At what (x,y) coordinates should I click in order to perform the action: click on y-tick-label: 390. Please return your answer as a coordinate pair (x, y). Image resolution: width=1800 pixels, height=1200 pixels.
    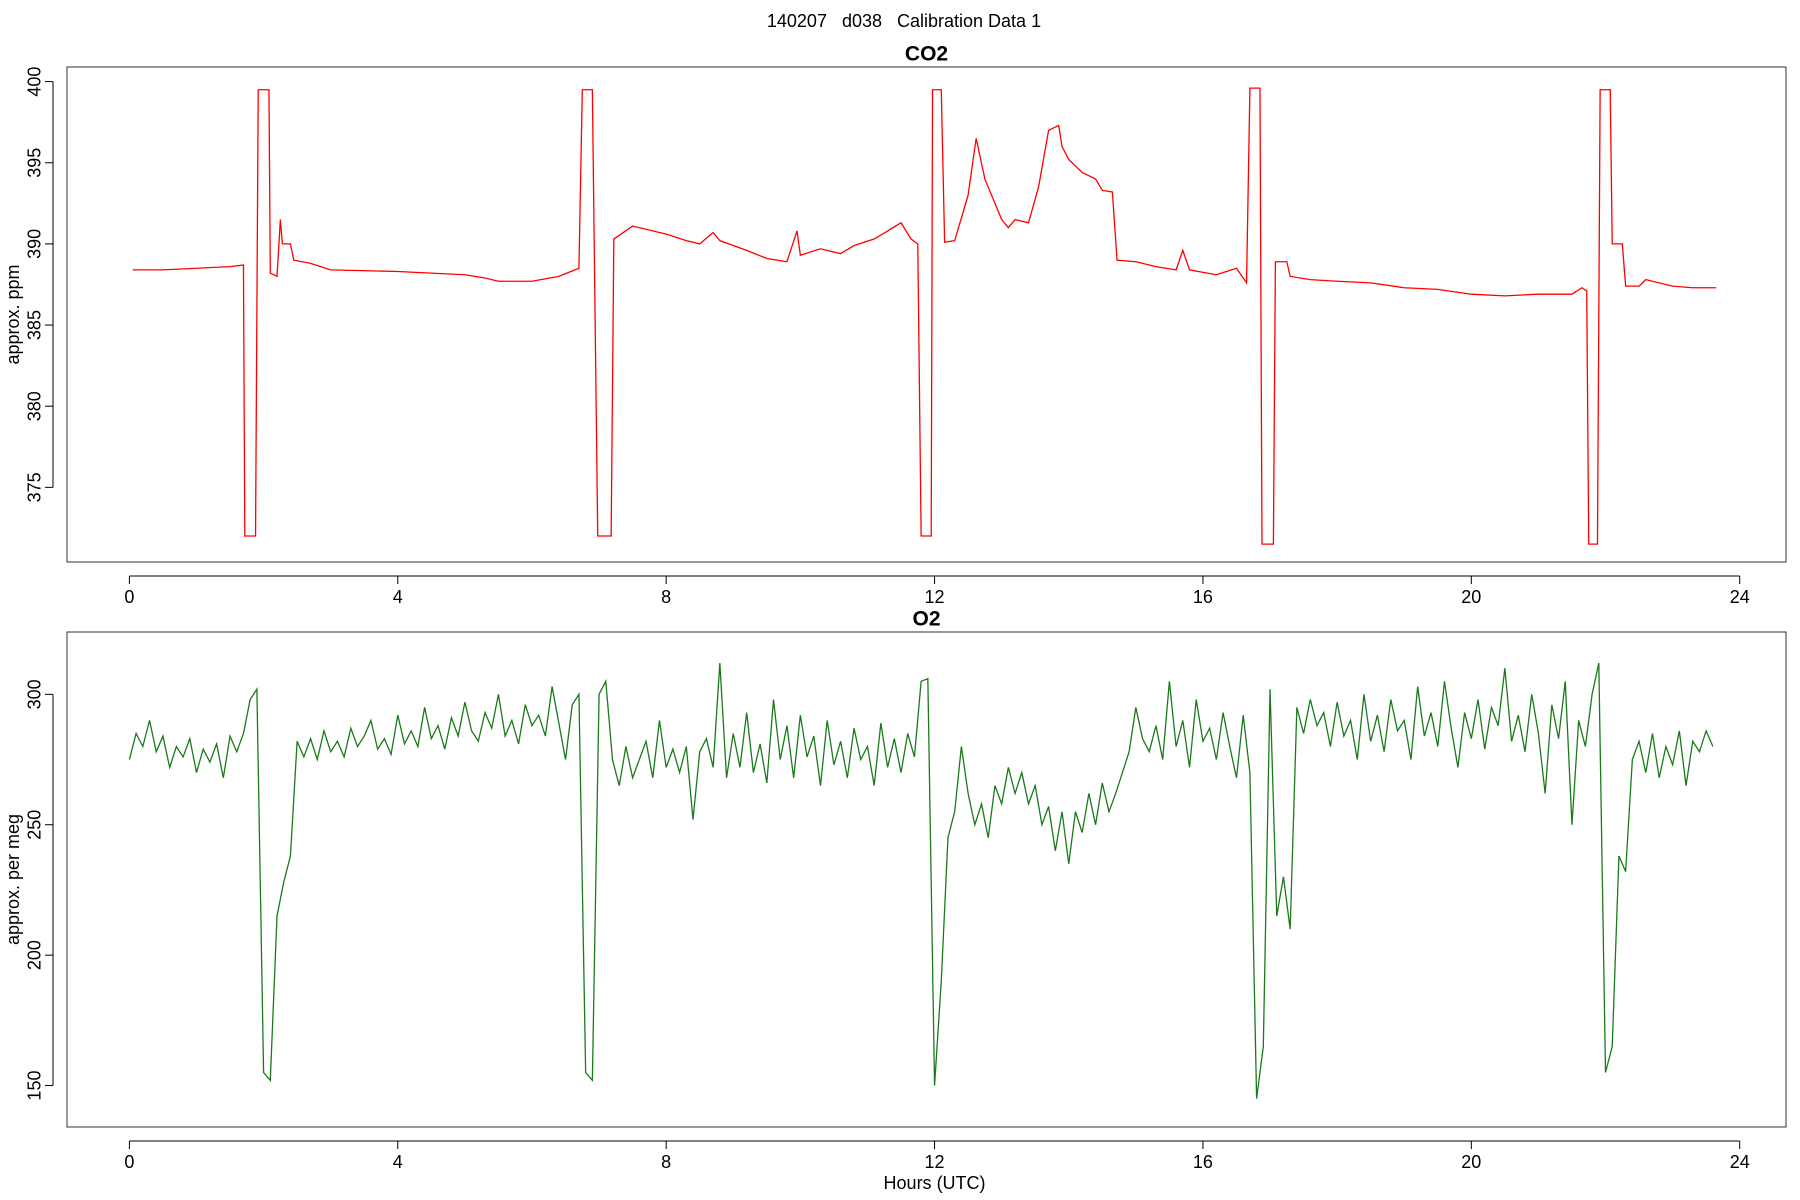
    Looking at the image, I should click on (35, 244).